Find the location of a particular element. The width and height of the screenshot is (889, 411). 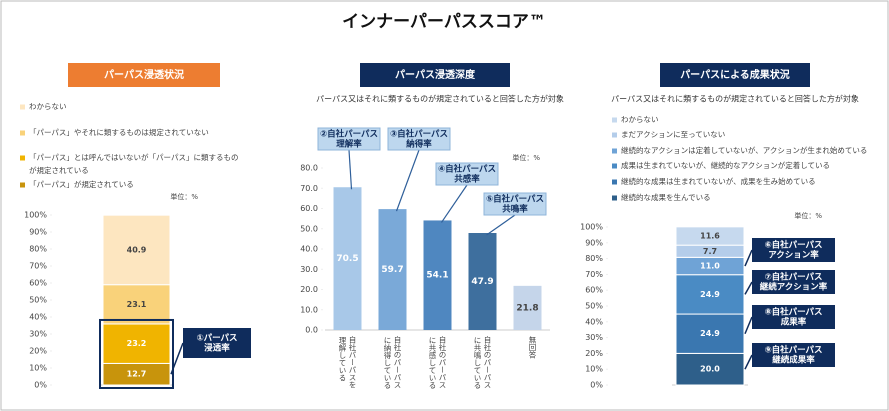

legend-label: 「パーパス」やそれに類するものは規定されていない is located at coordinates (119, 132).